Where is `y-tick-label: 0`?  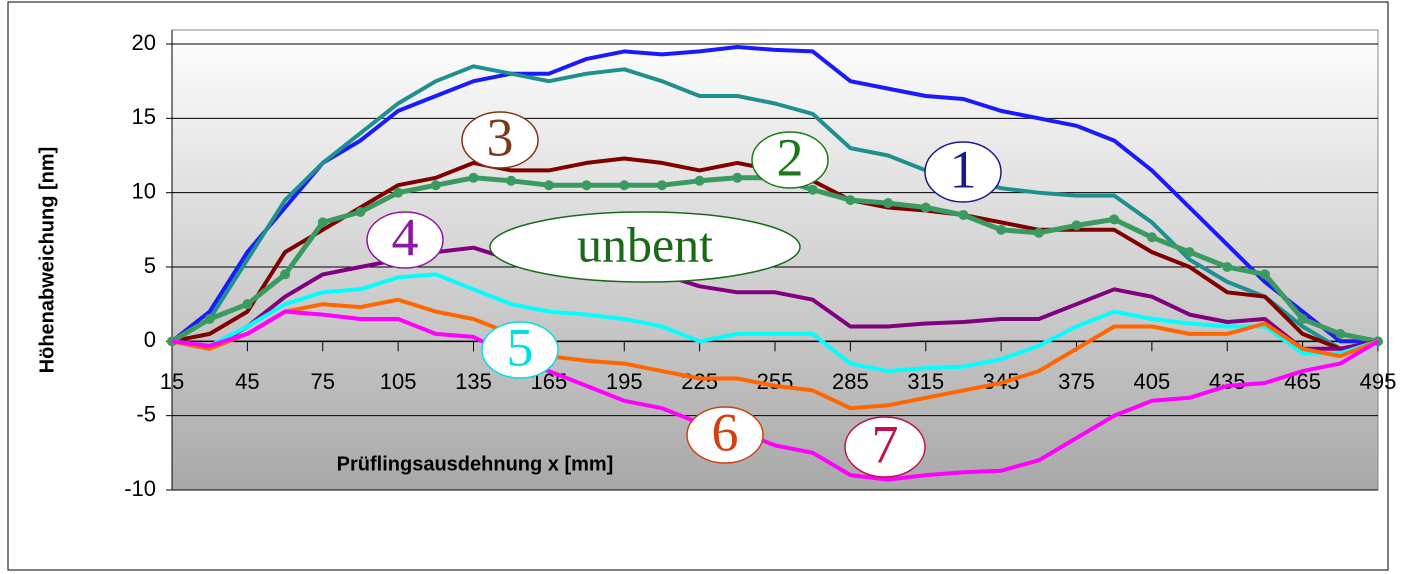 y-tick-label: 0 is located at coordinates (150, 339).